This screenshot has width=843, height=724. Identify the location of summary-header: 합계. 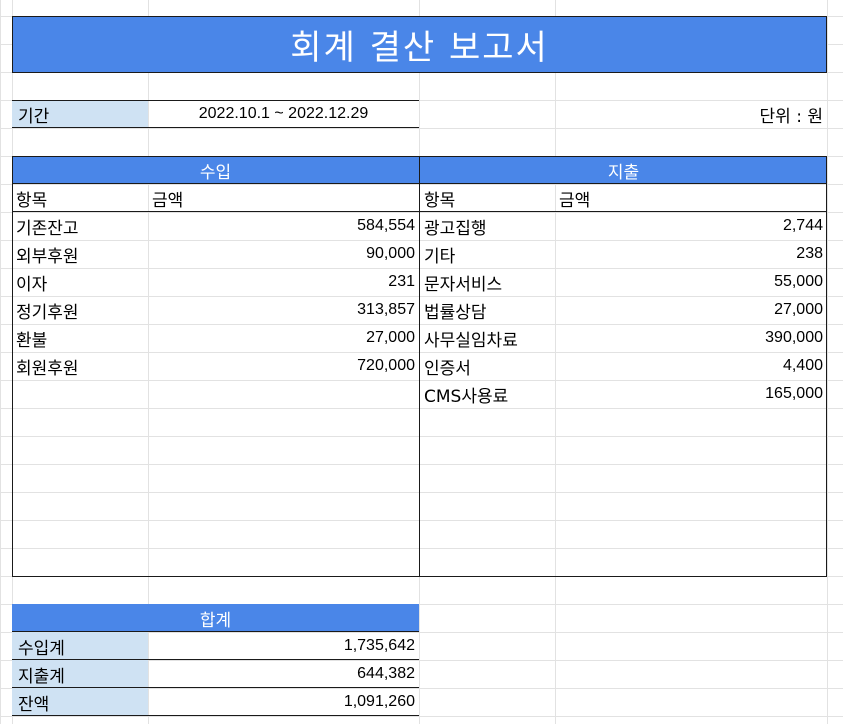
(215, 618).